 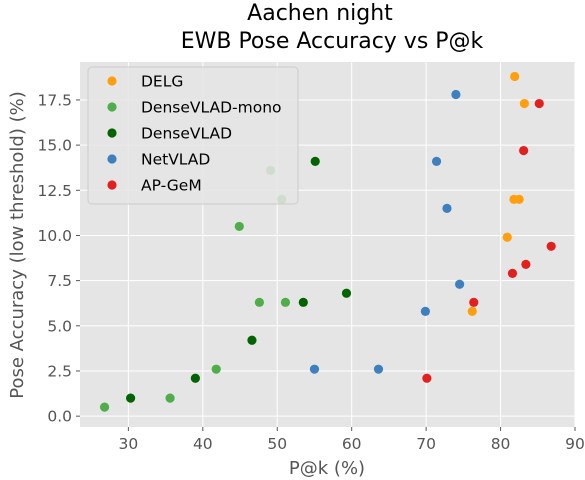 I want to click on legend-box, so click(x=193, y=135).